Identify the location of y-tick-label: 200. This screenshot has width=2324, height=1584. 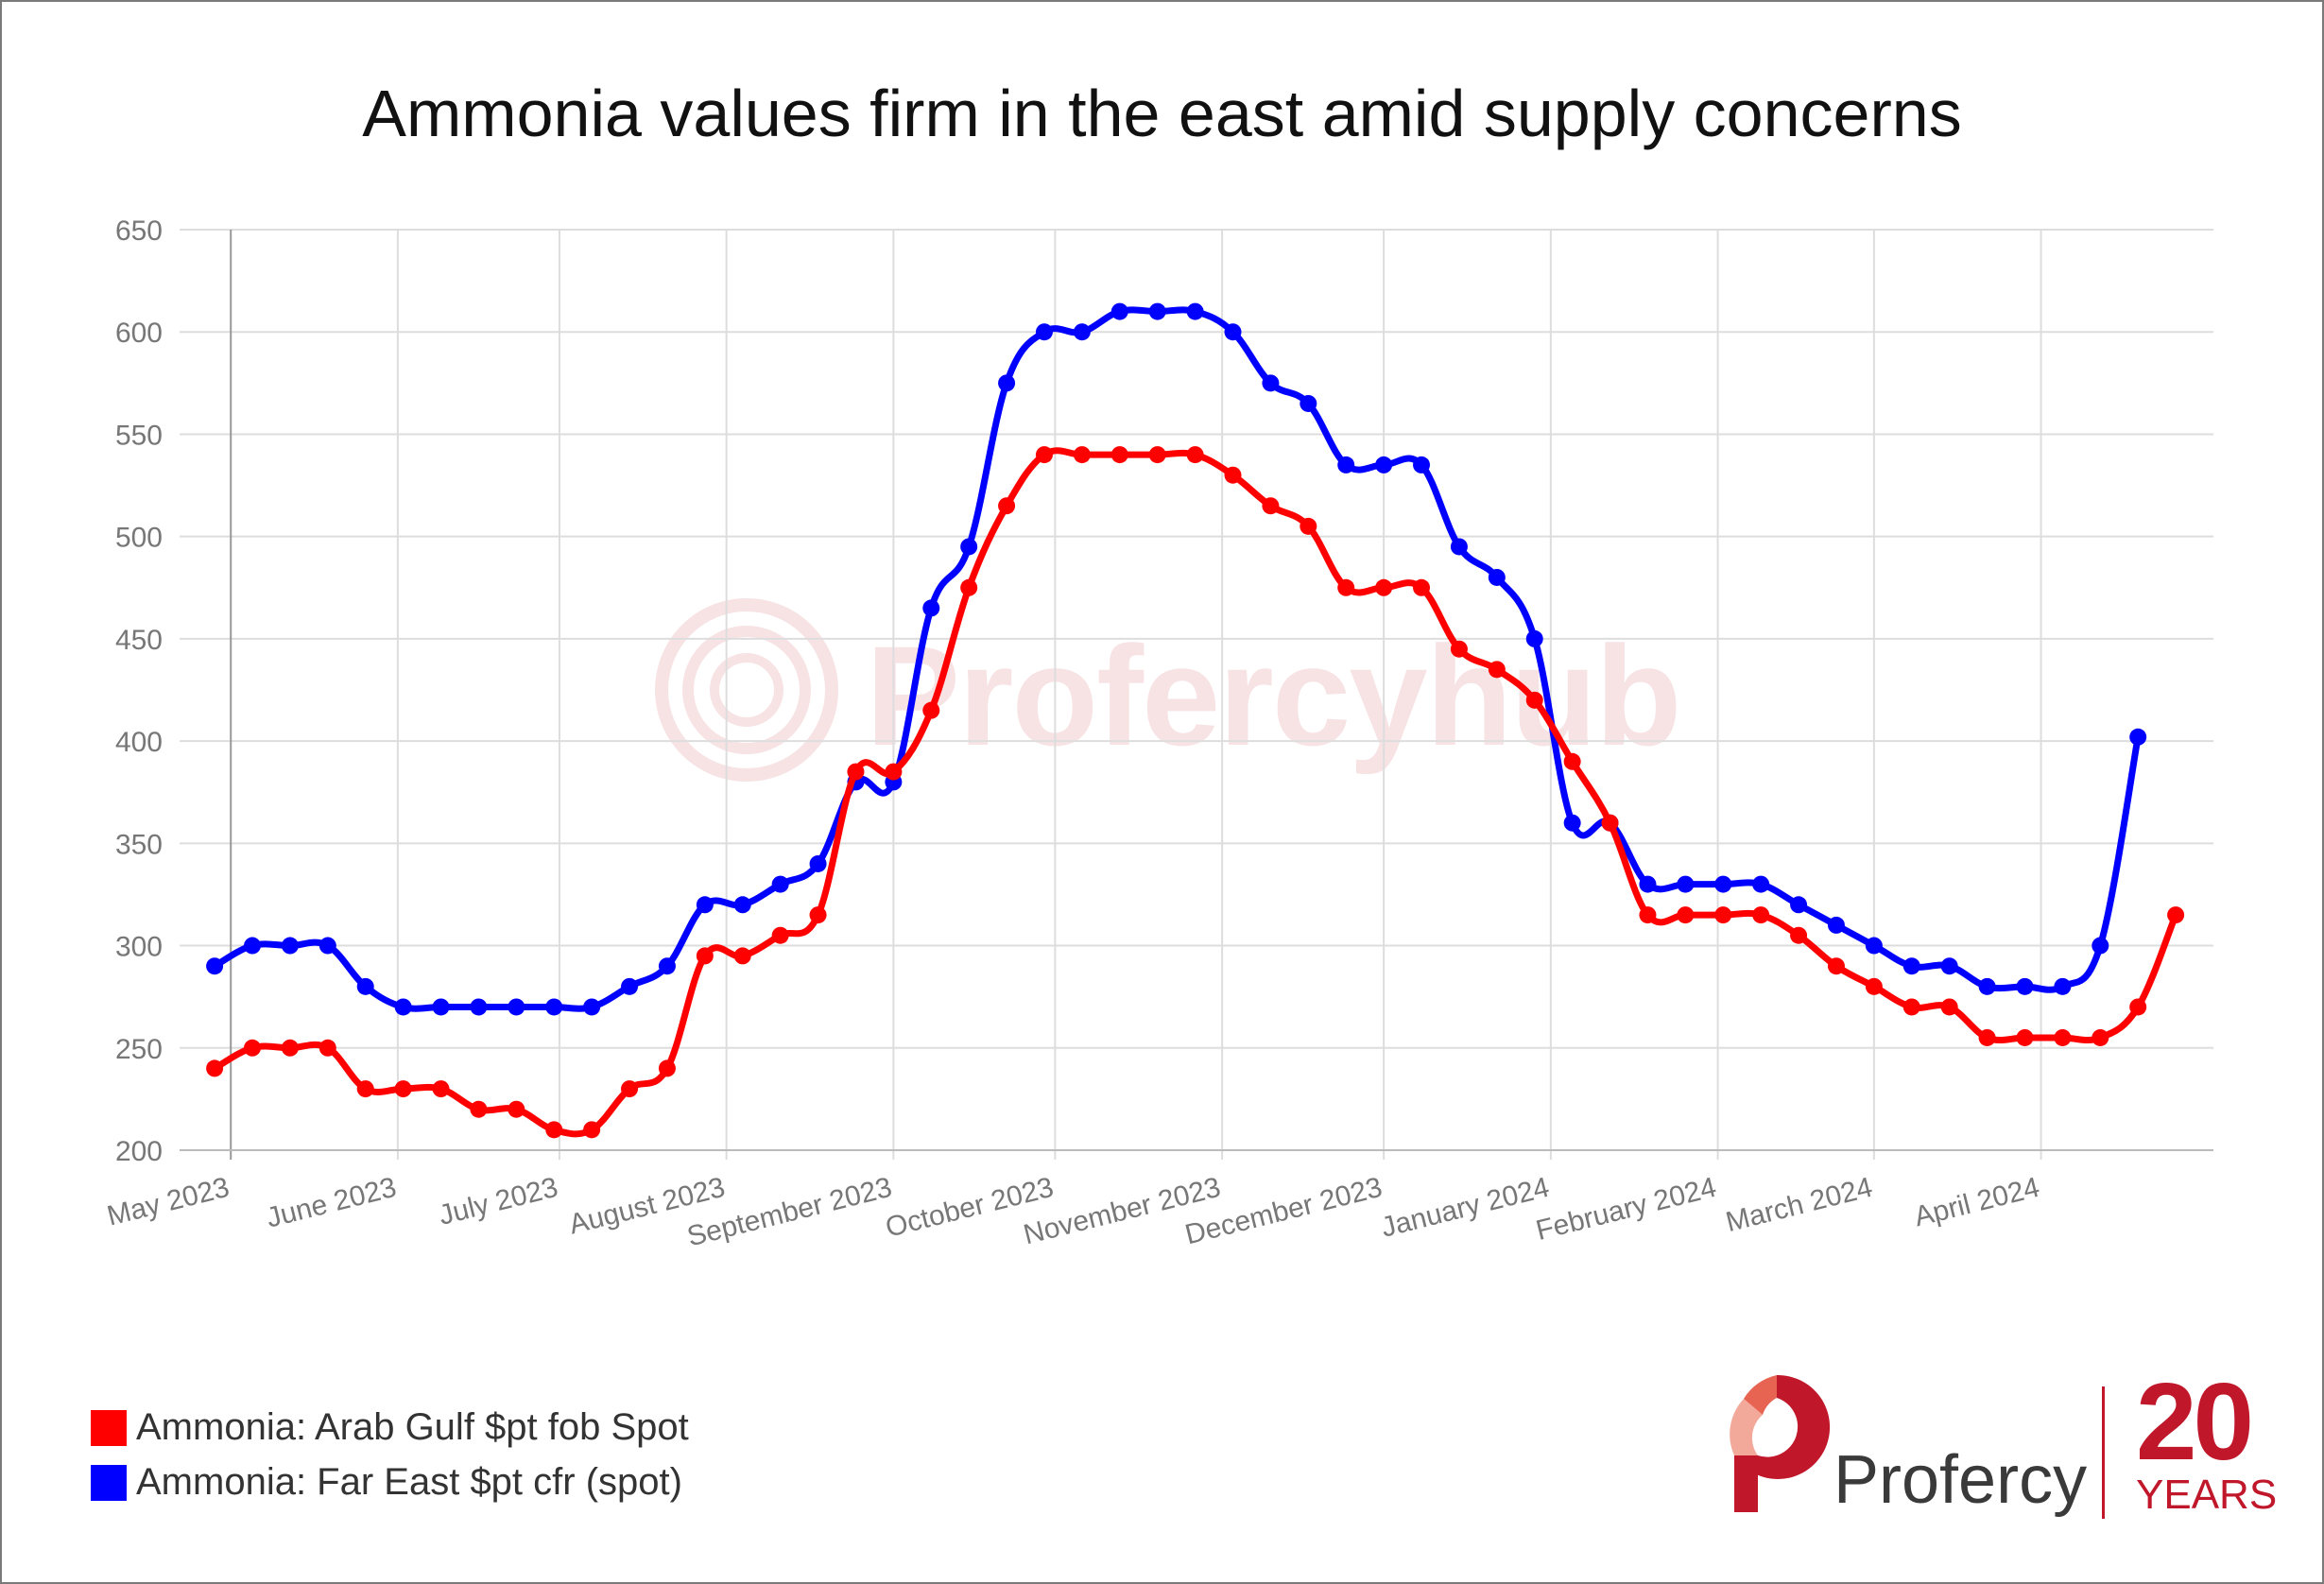
(139, 1151).